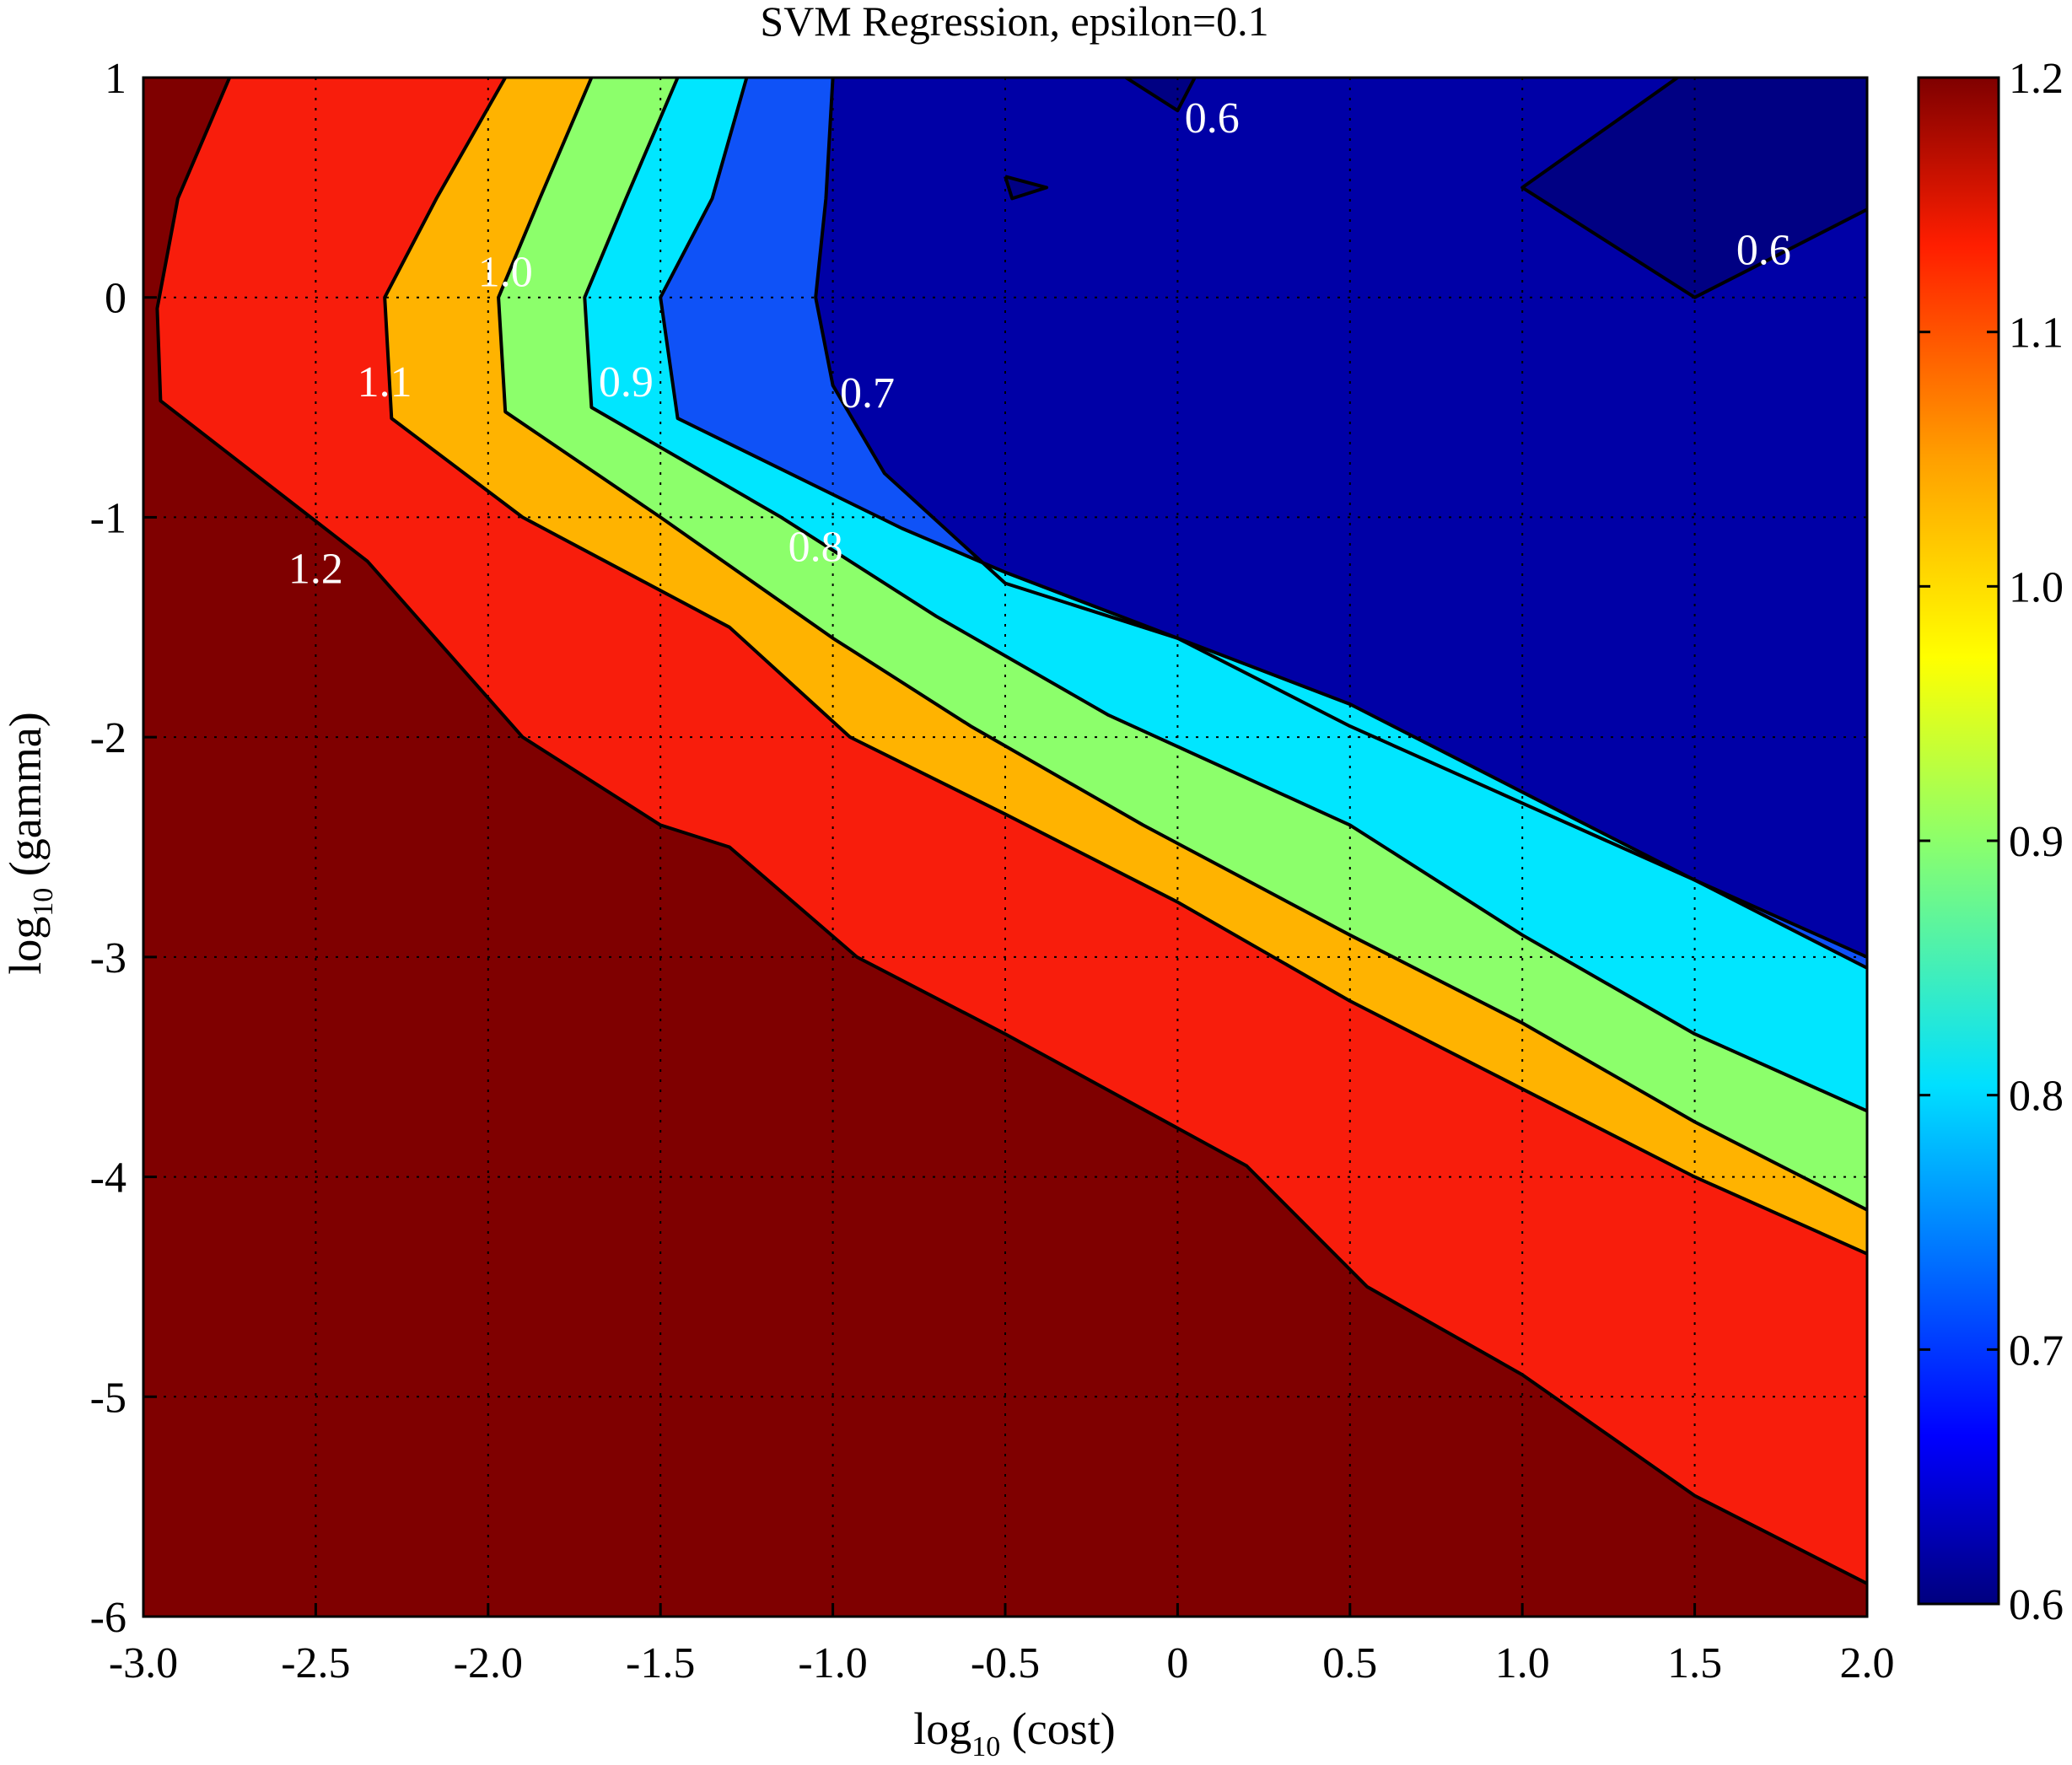  I want to click on y-tick-label: -1, so click(108, 518).